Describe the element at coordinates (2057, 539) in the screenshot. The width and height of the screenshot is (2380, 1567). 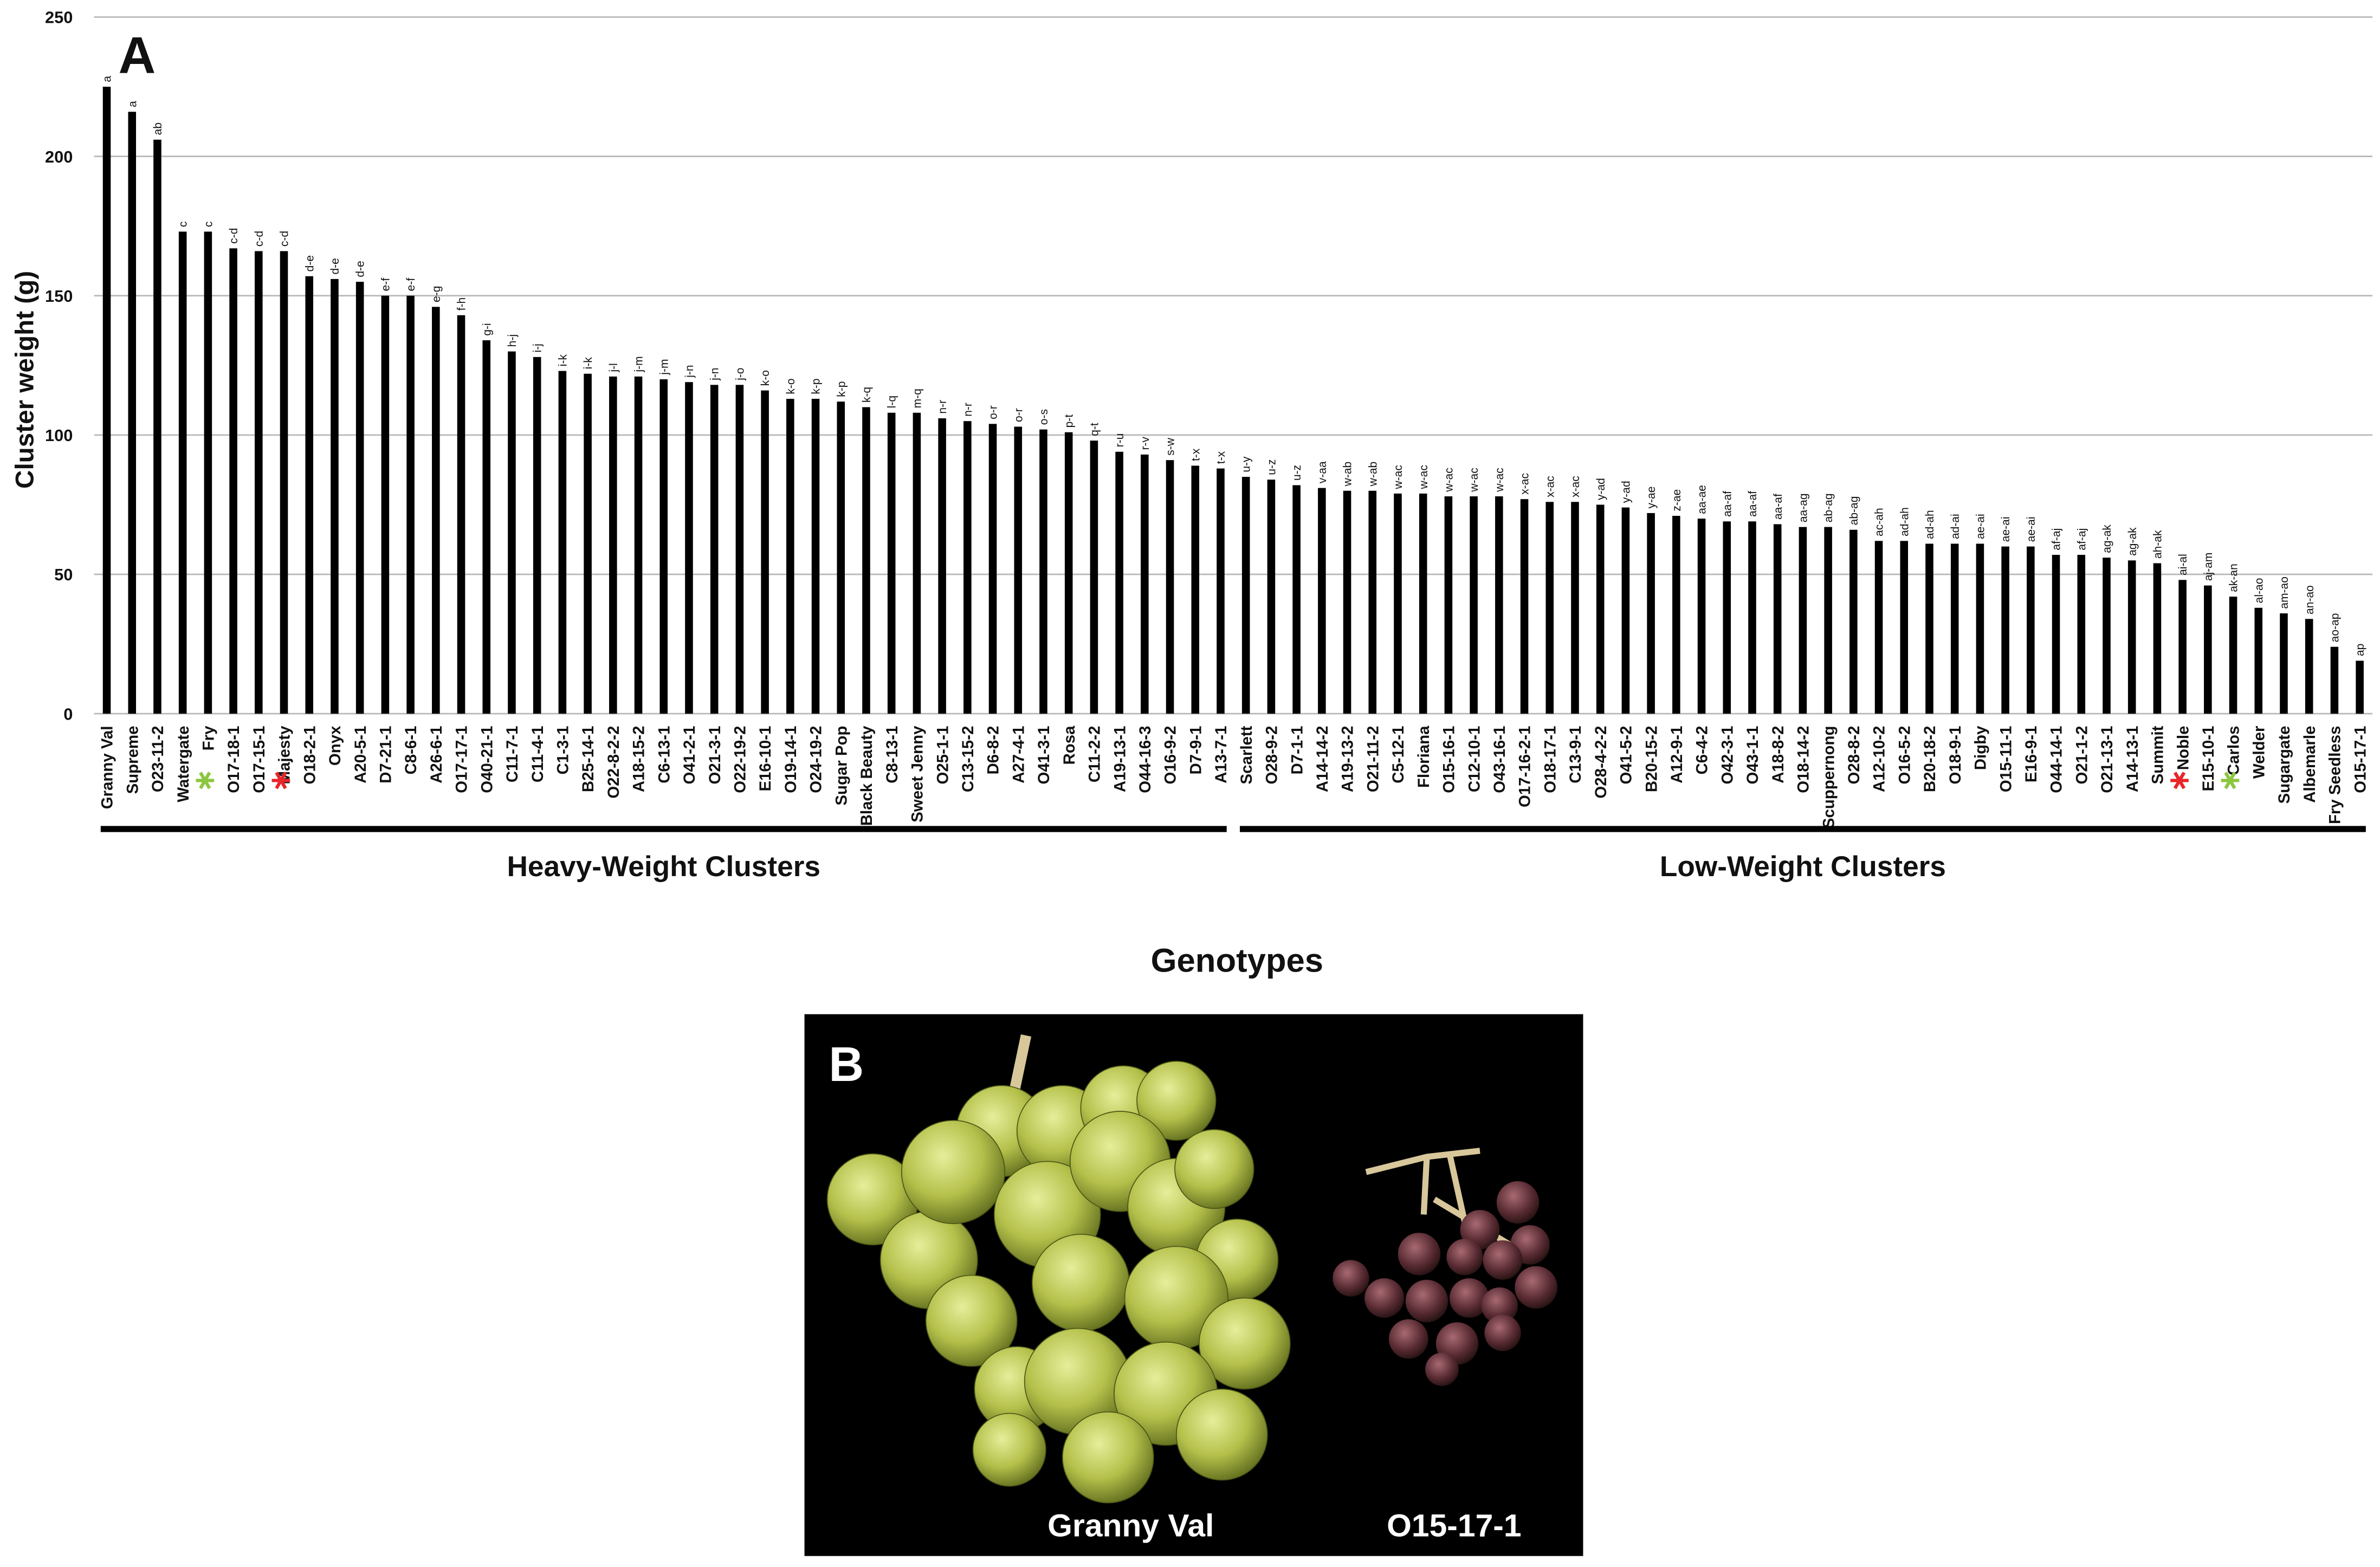
I see `significance-letter: af-aj` at that location.